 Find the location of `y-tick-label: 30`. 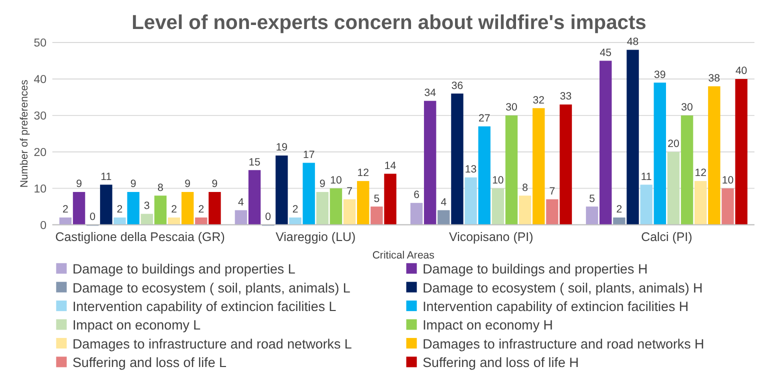

y-tick-label: 30 is located at coordinates (40, 116).